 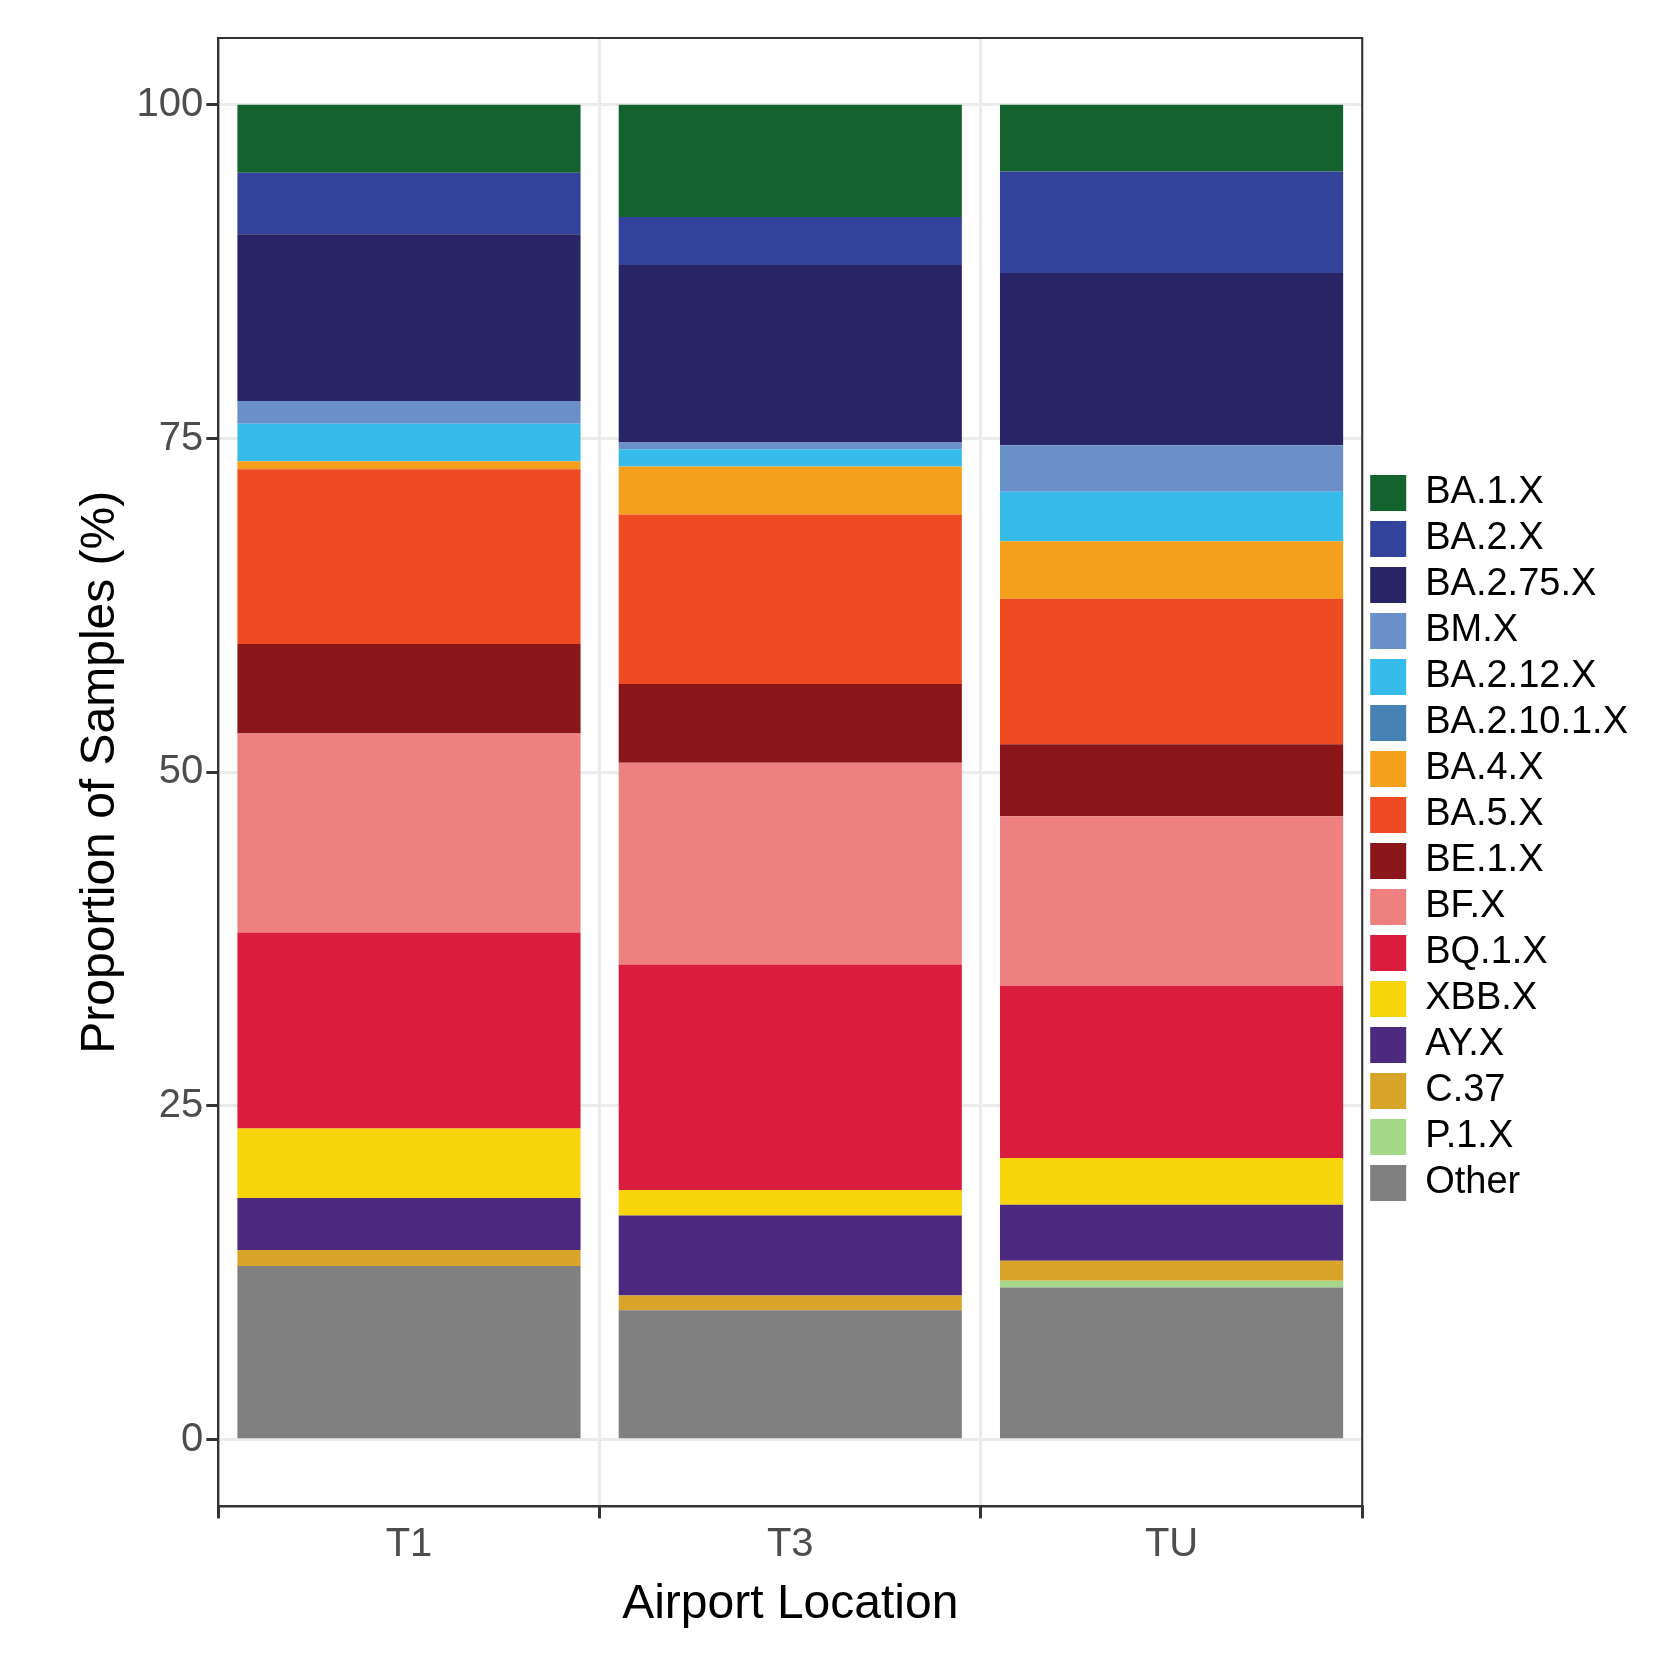 I want to click on legend-label: BA.2.75.X, so click(x=1511, y=582).